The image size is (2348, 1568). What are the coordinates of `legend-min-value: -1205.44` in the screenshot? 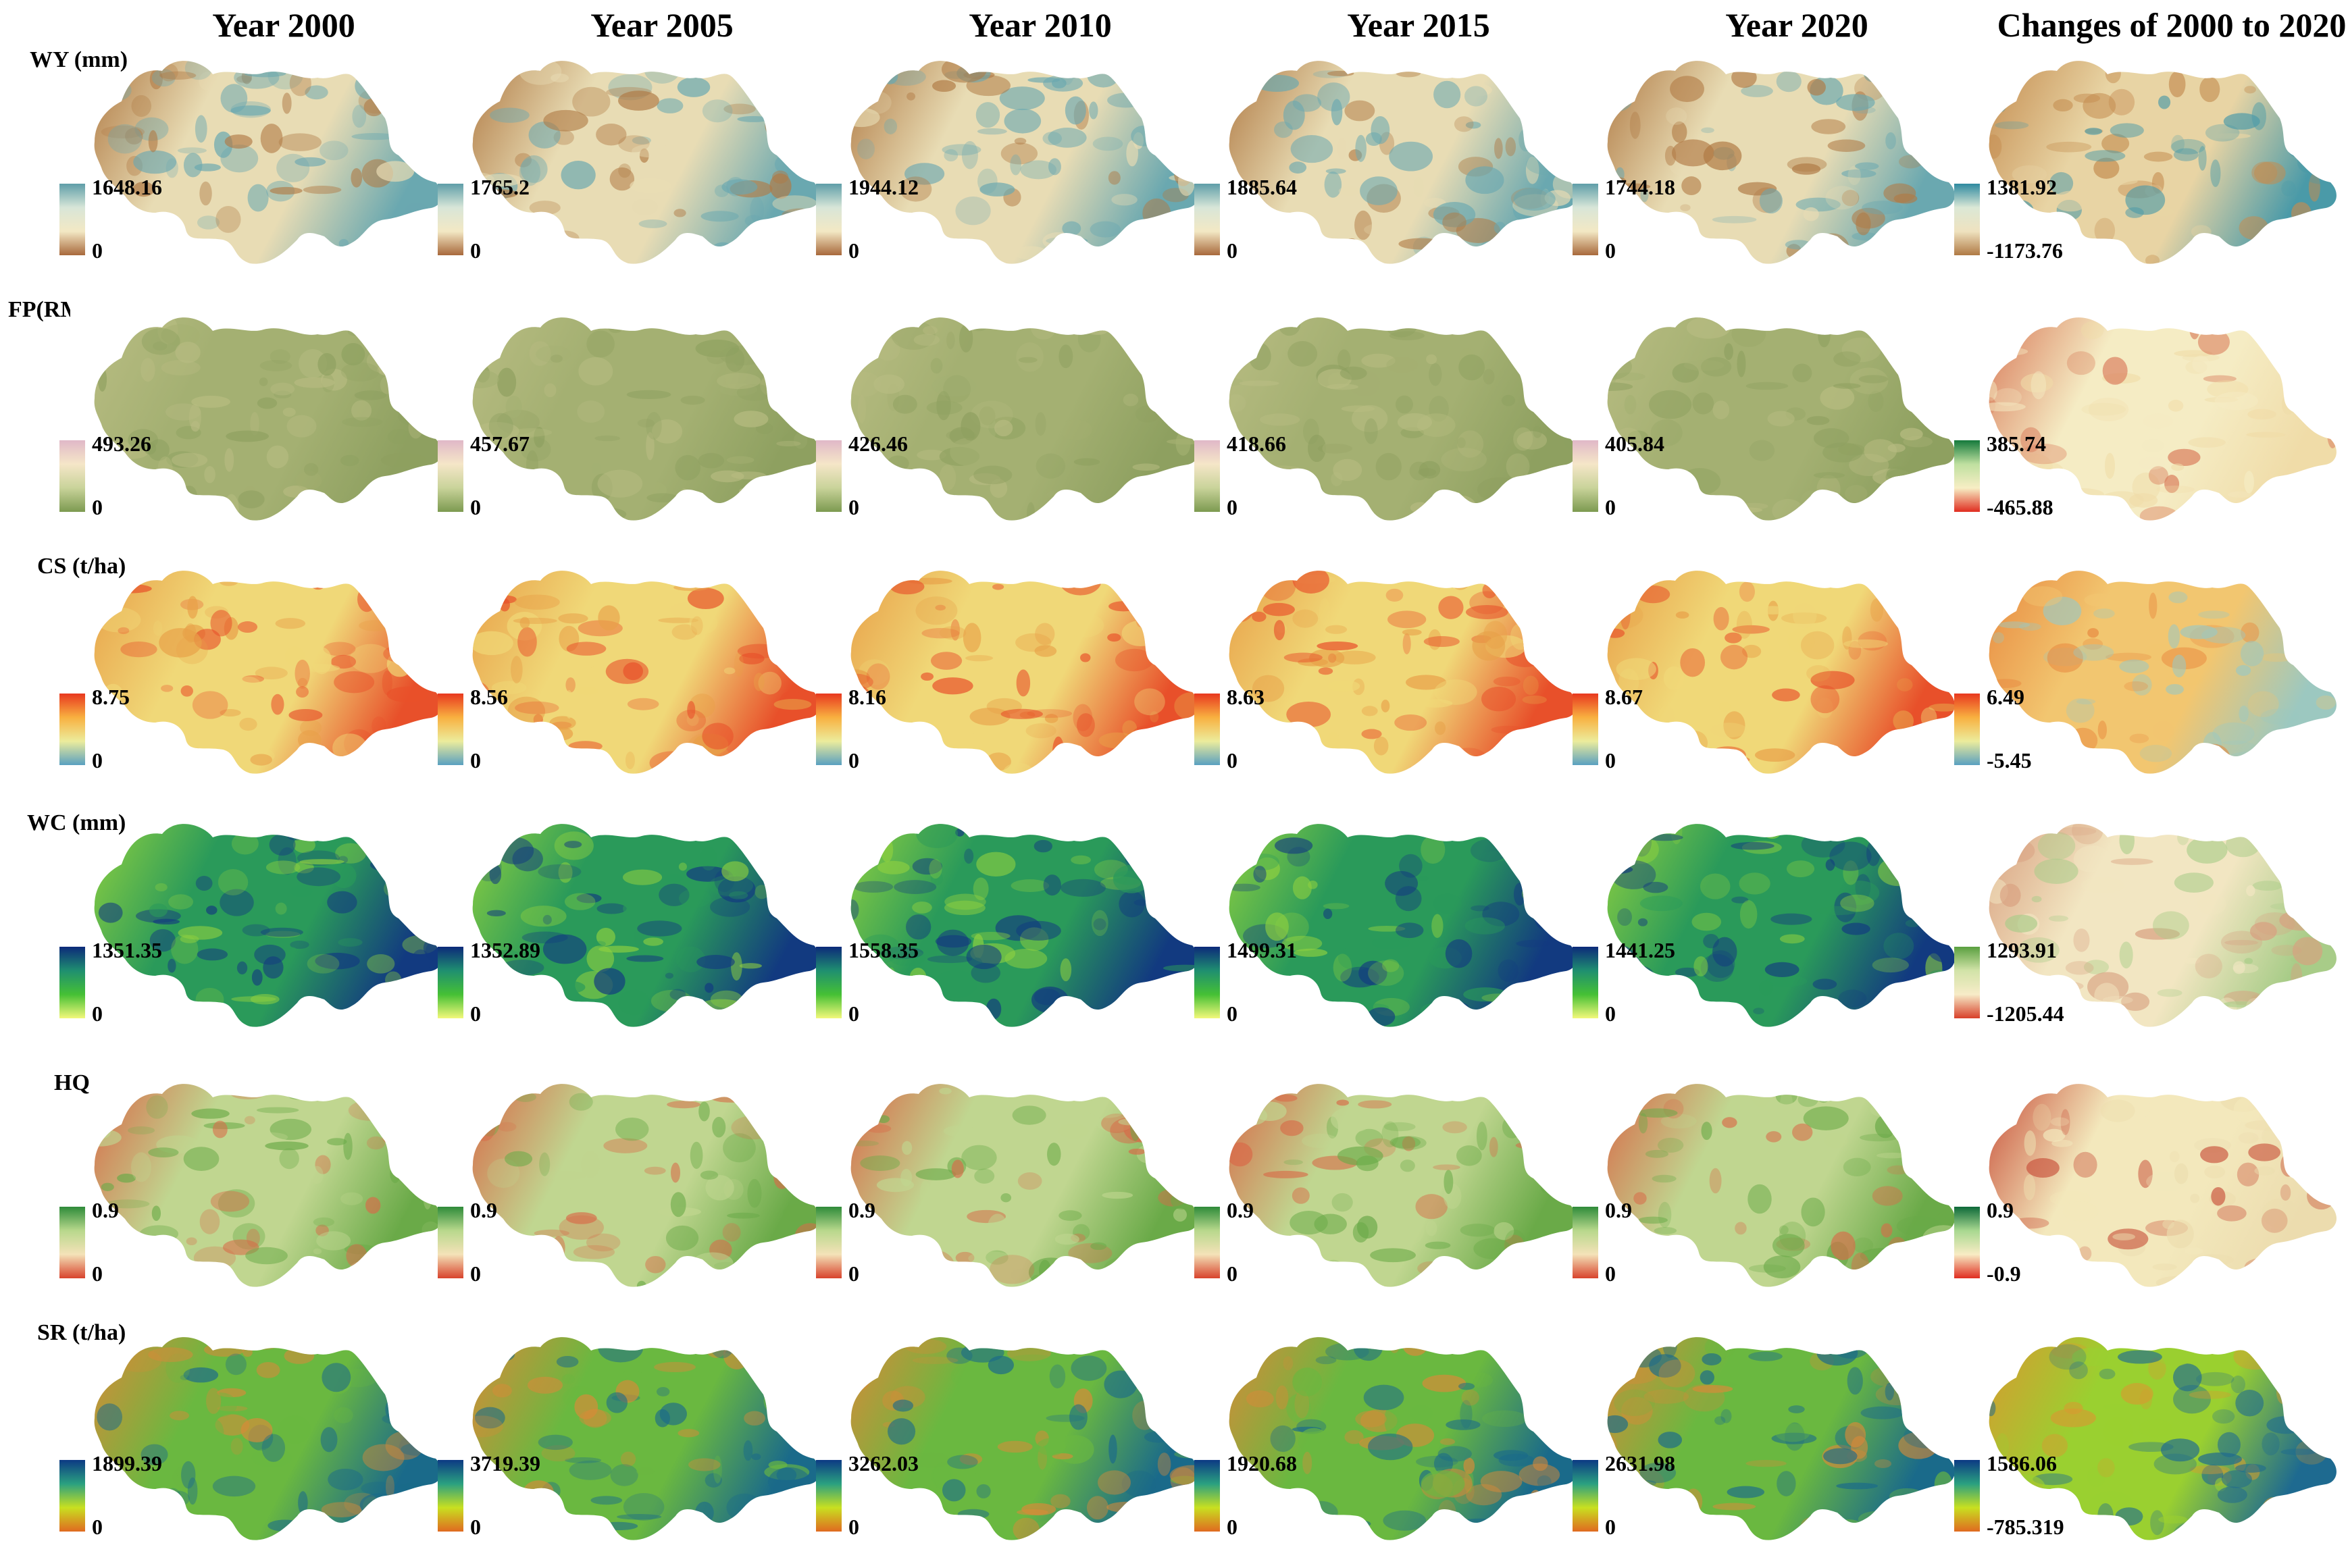 It's located at (2025, 1013).